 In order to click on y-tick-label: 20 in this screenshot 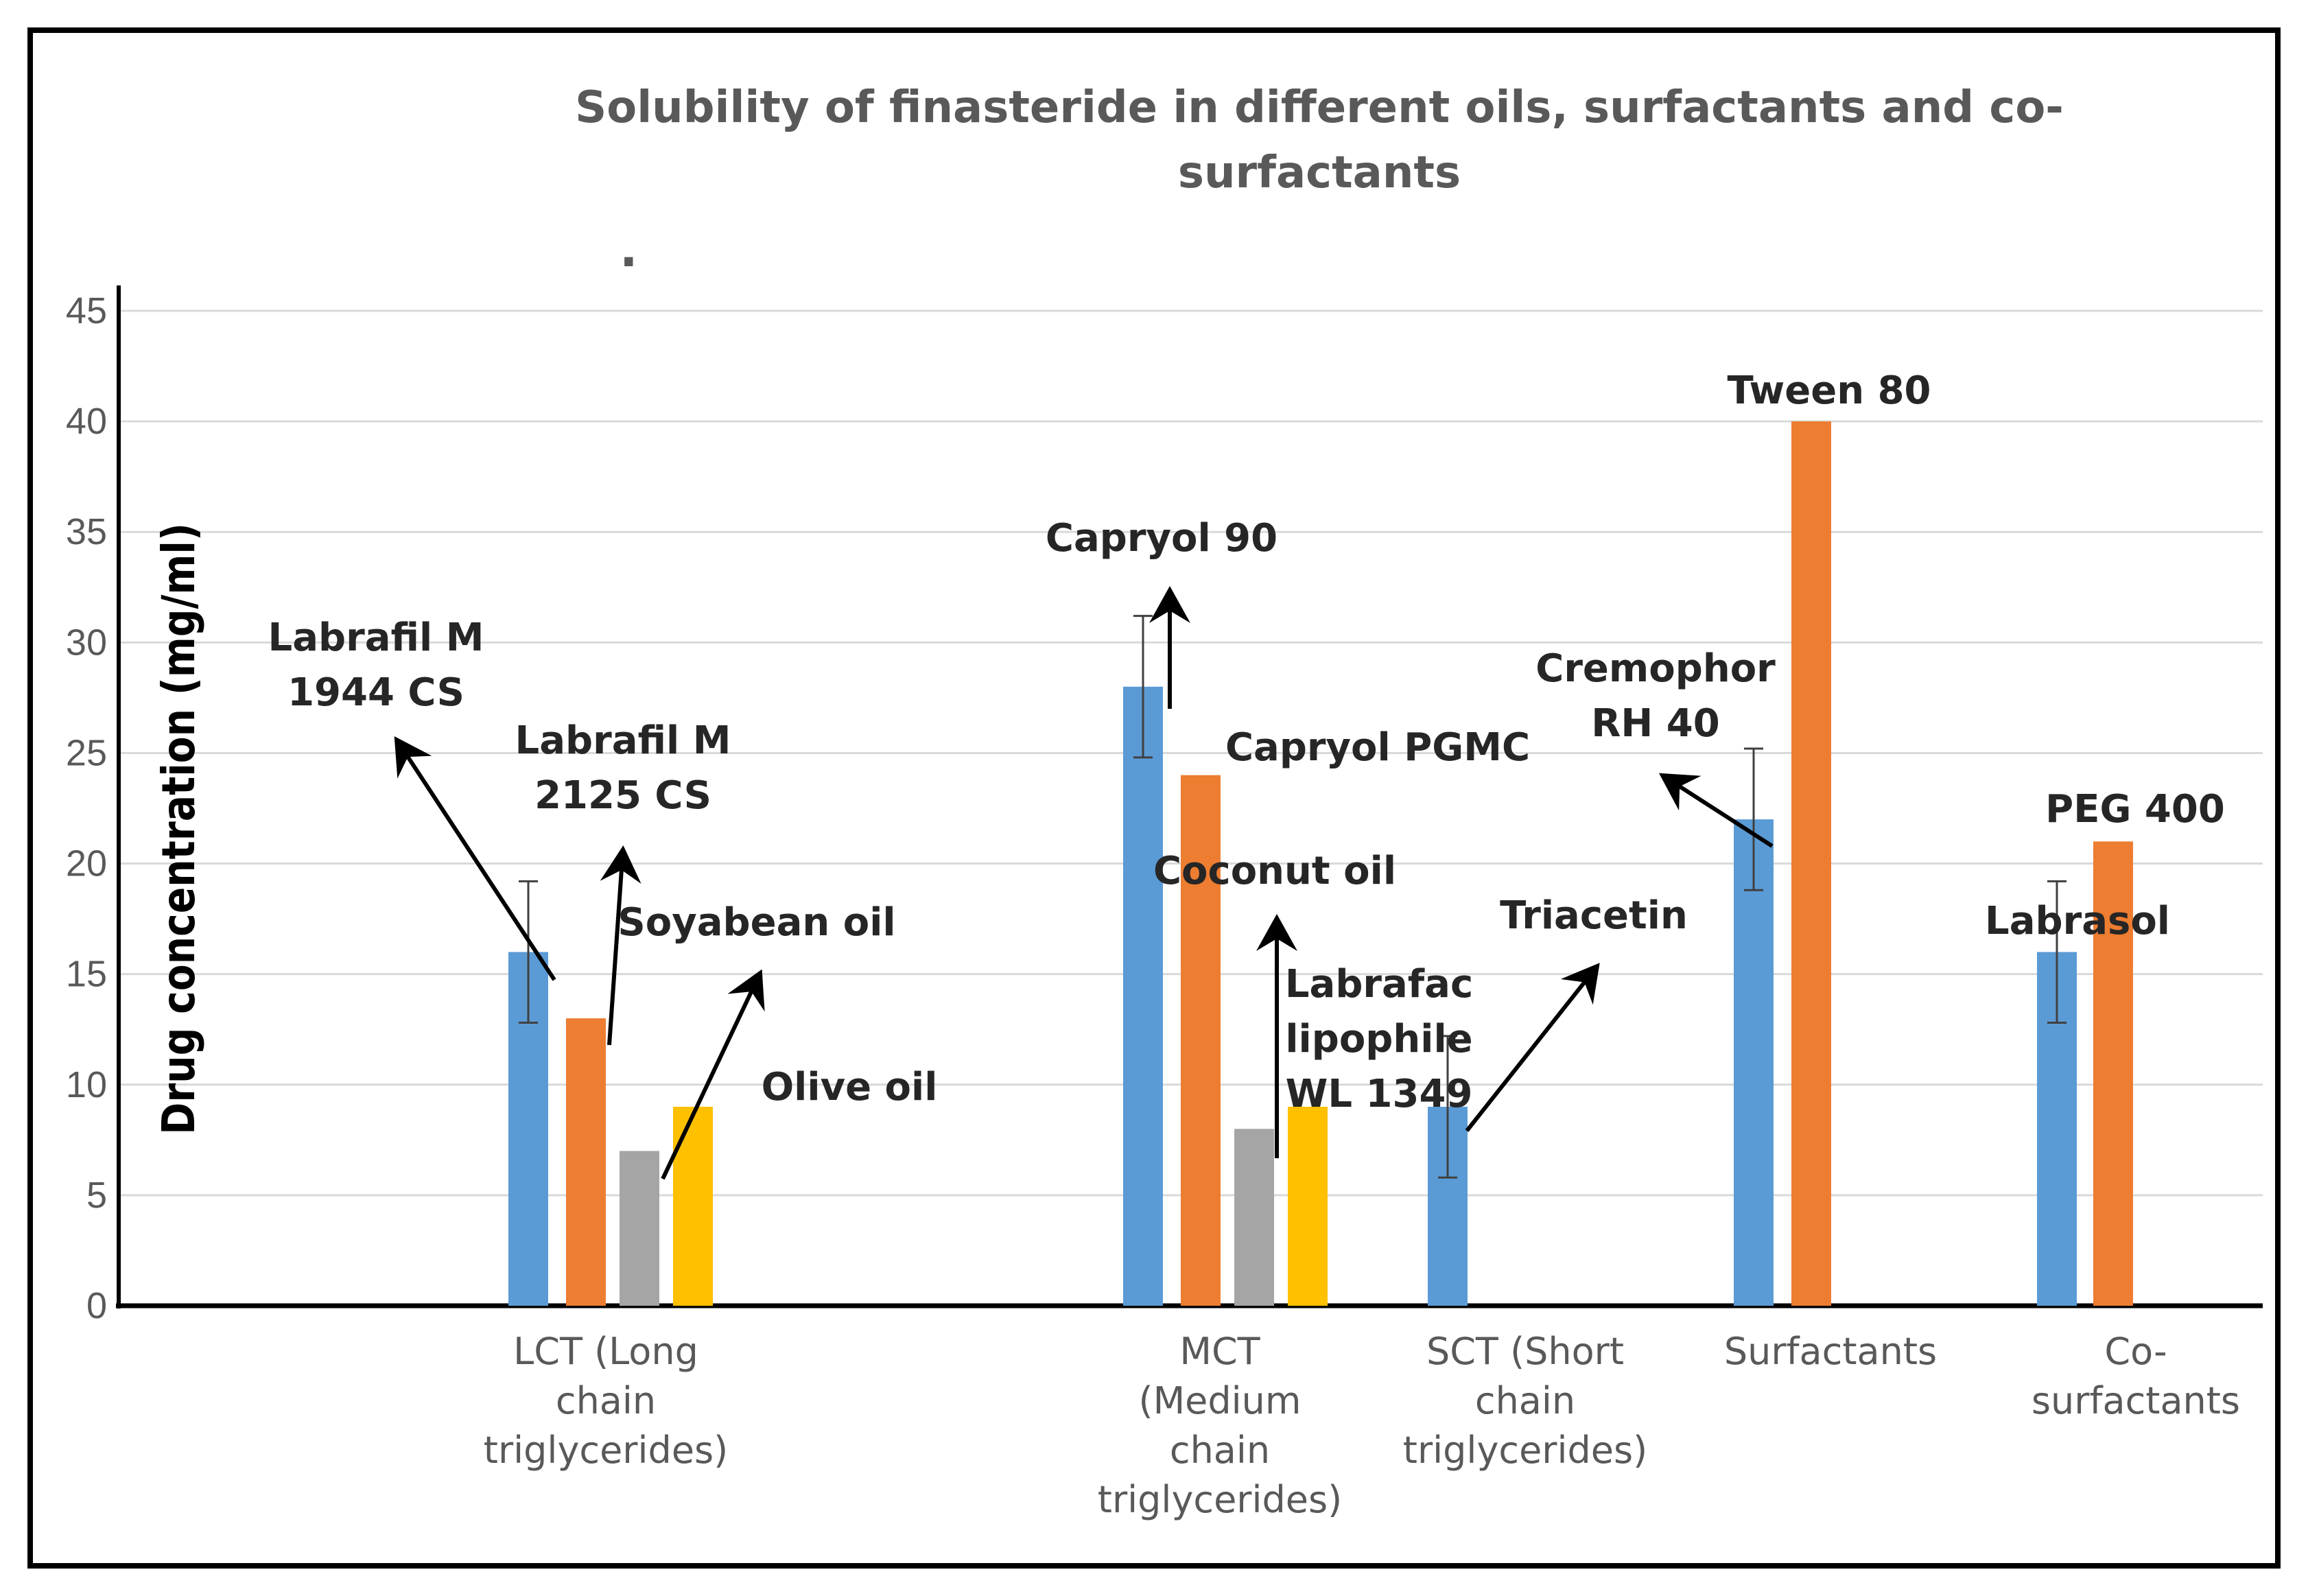, I will do `click(86, 864)`.